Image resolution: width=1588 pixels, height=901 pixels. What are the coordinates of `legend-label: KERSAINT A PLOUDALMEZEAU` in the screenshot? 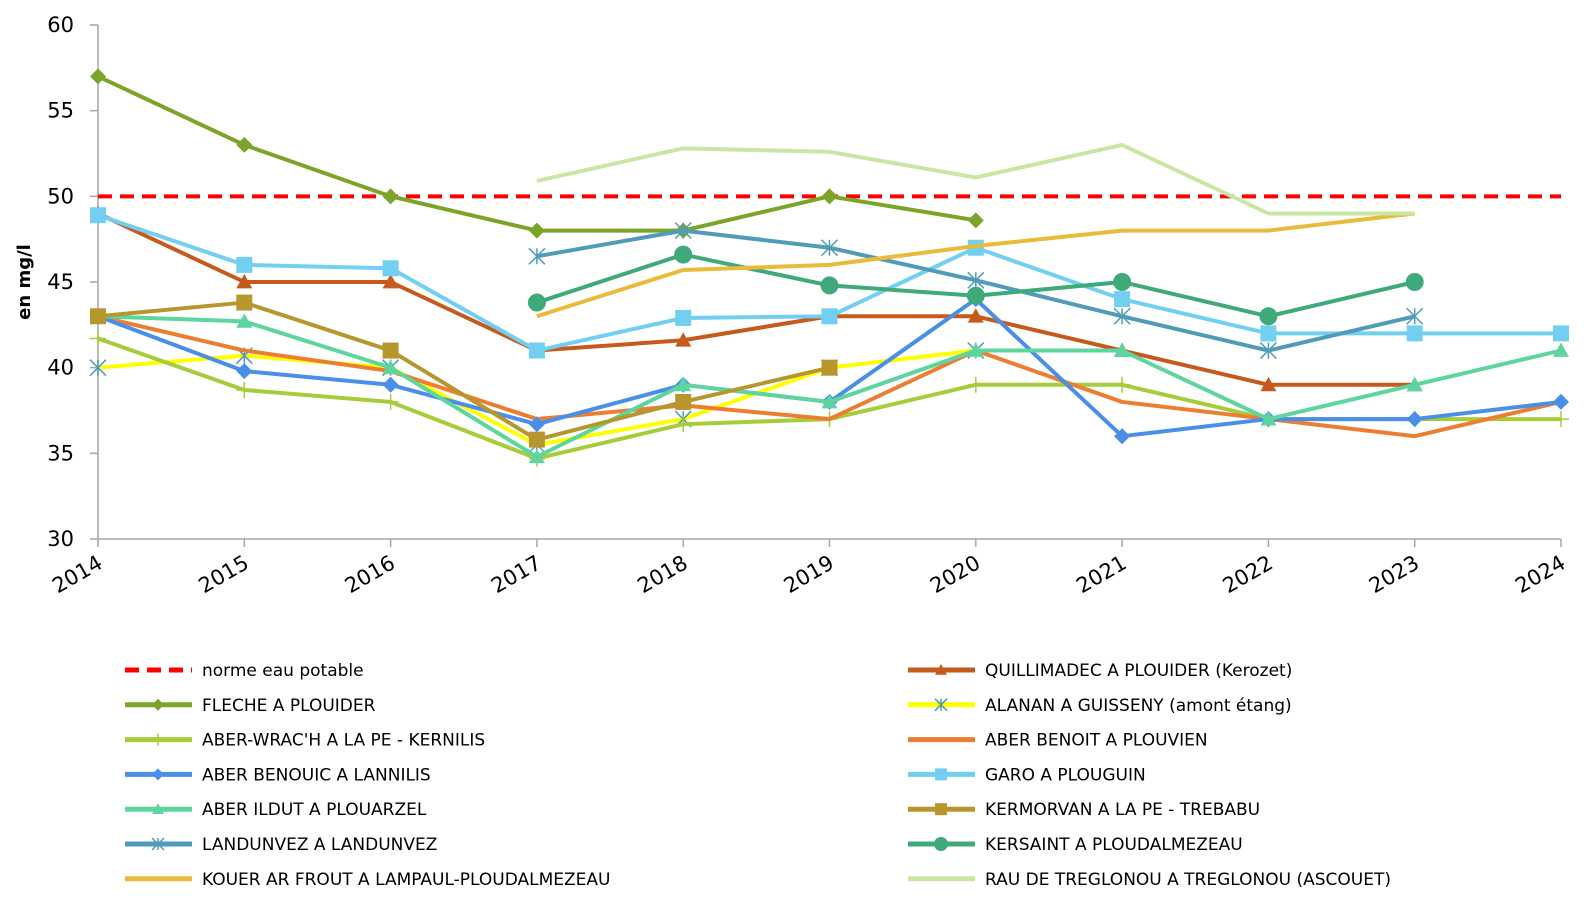 It's located at (1114, 845).